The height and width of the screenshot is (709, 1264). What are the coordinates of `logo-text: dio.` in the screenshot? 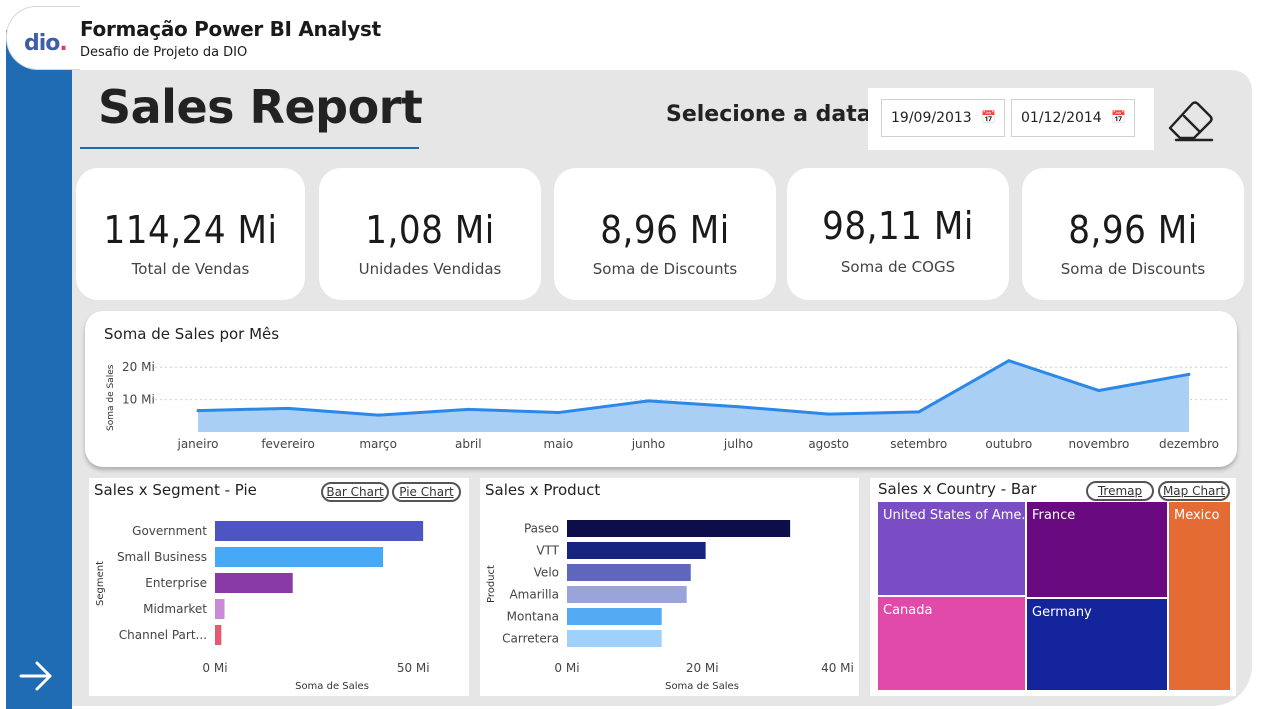 It's located at (46, 43).